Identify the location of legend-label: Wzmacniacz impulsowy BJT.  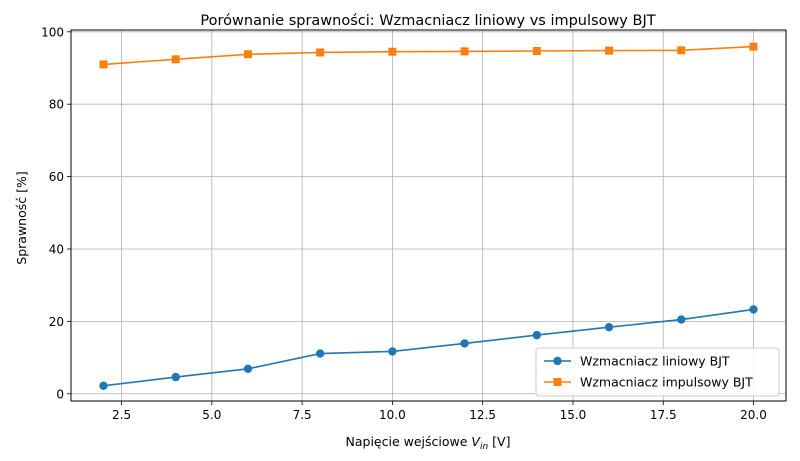
(666, 382).